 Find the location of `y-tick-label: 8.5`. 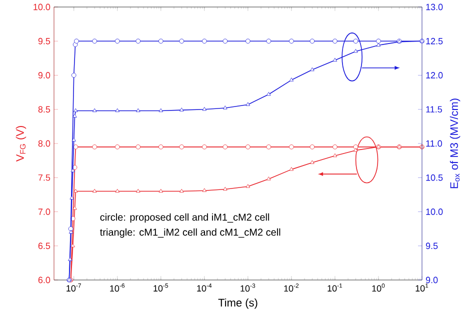

y-tick-label: 8.5 is located at coordinates (44, 109).